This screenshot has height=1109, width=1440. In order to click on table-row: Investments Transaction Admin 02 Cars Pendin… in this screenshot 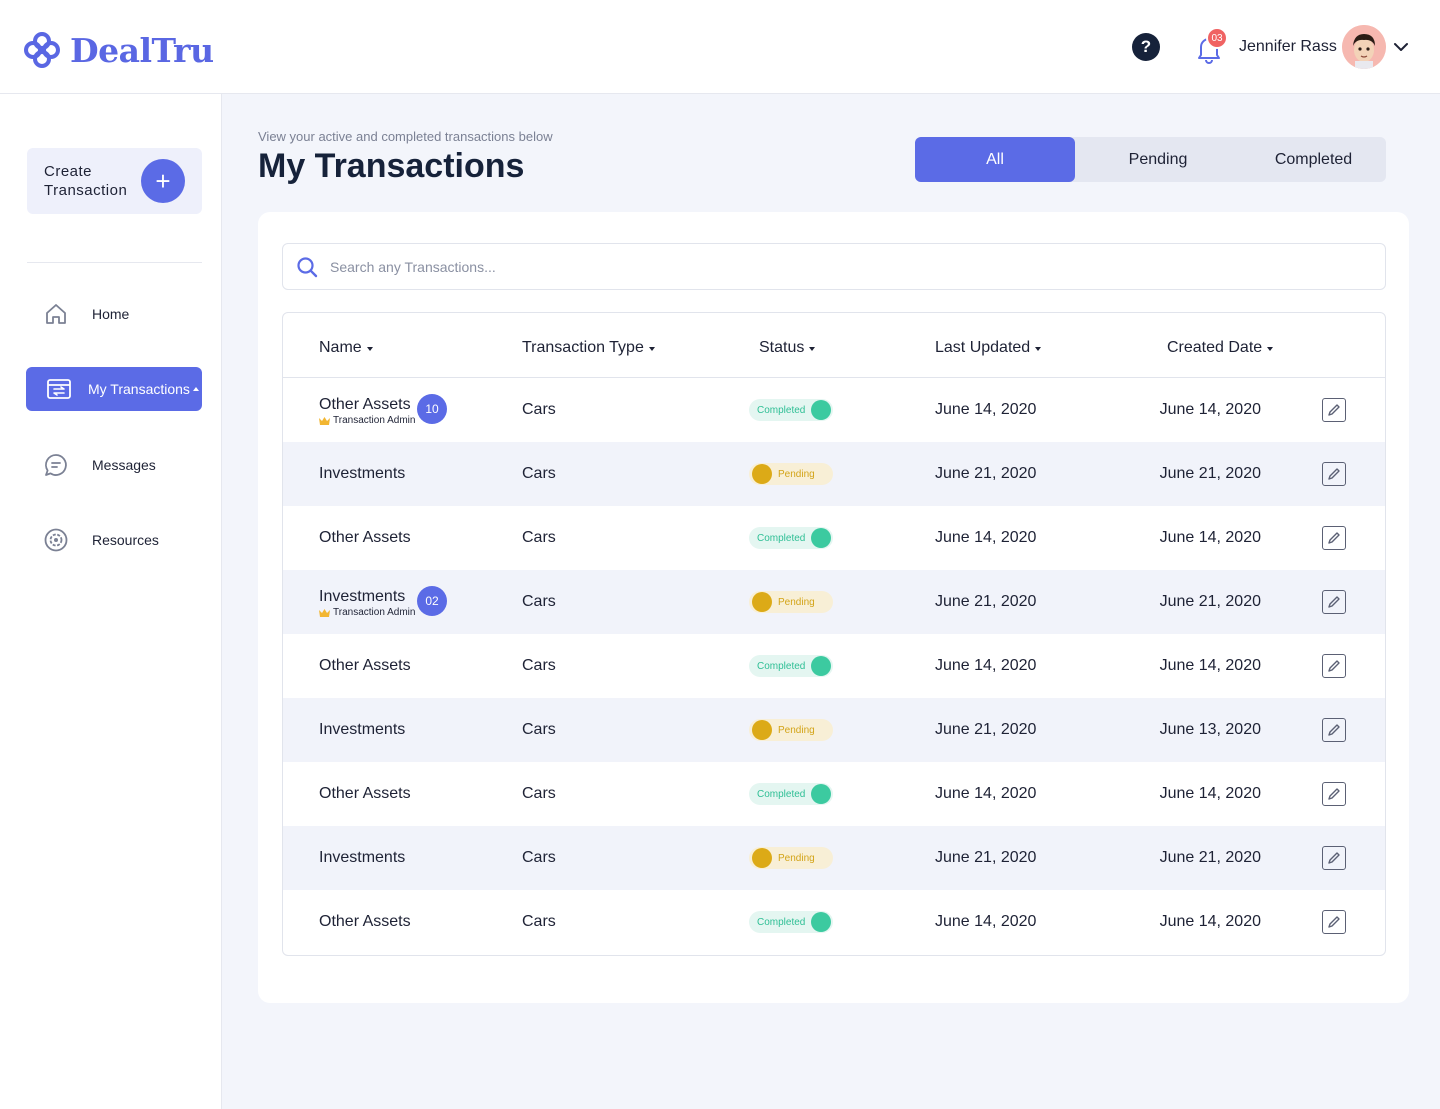, I will do `click(834, 602)`.